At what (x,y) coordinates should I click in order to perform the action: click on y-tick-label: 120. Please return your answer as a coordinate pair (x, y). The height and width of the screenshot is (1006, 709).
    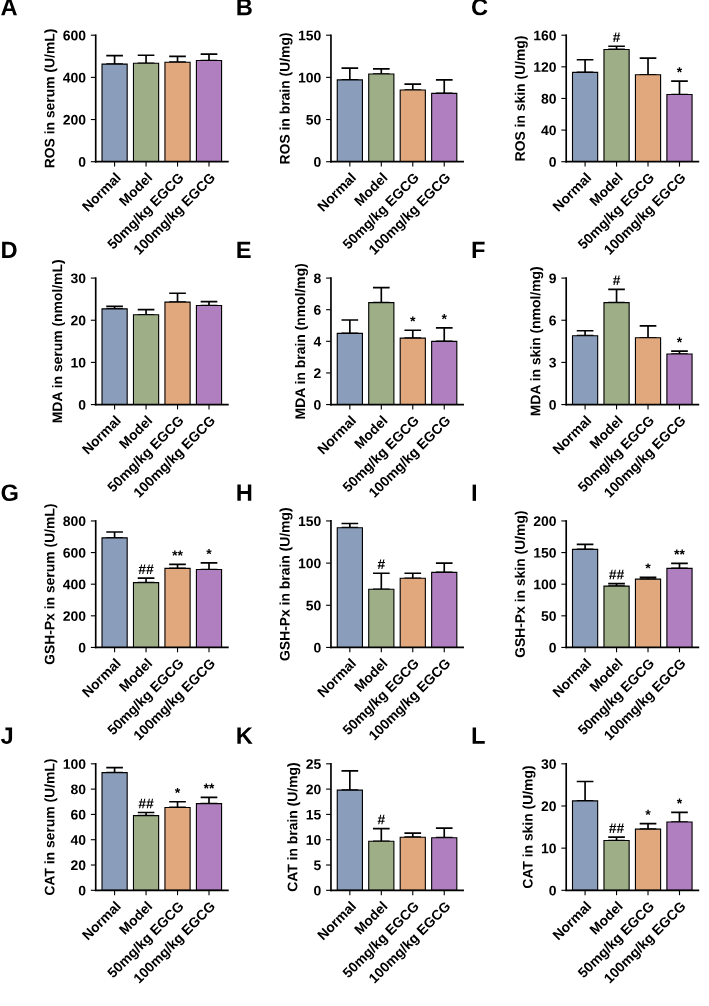
    Looking at the image, I should click on (545, 67).